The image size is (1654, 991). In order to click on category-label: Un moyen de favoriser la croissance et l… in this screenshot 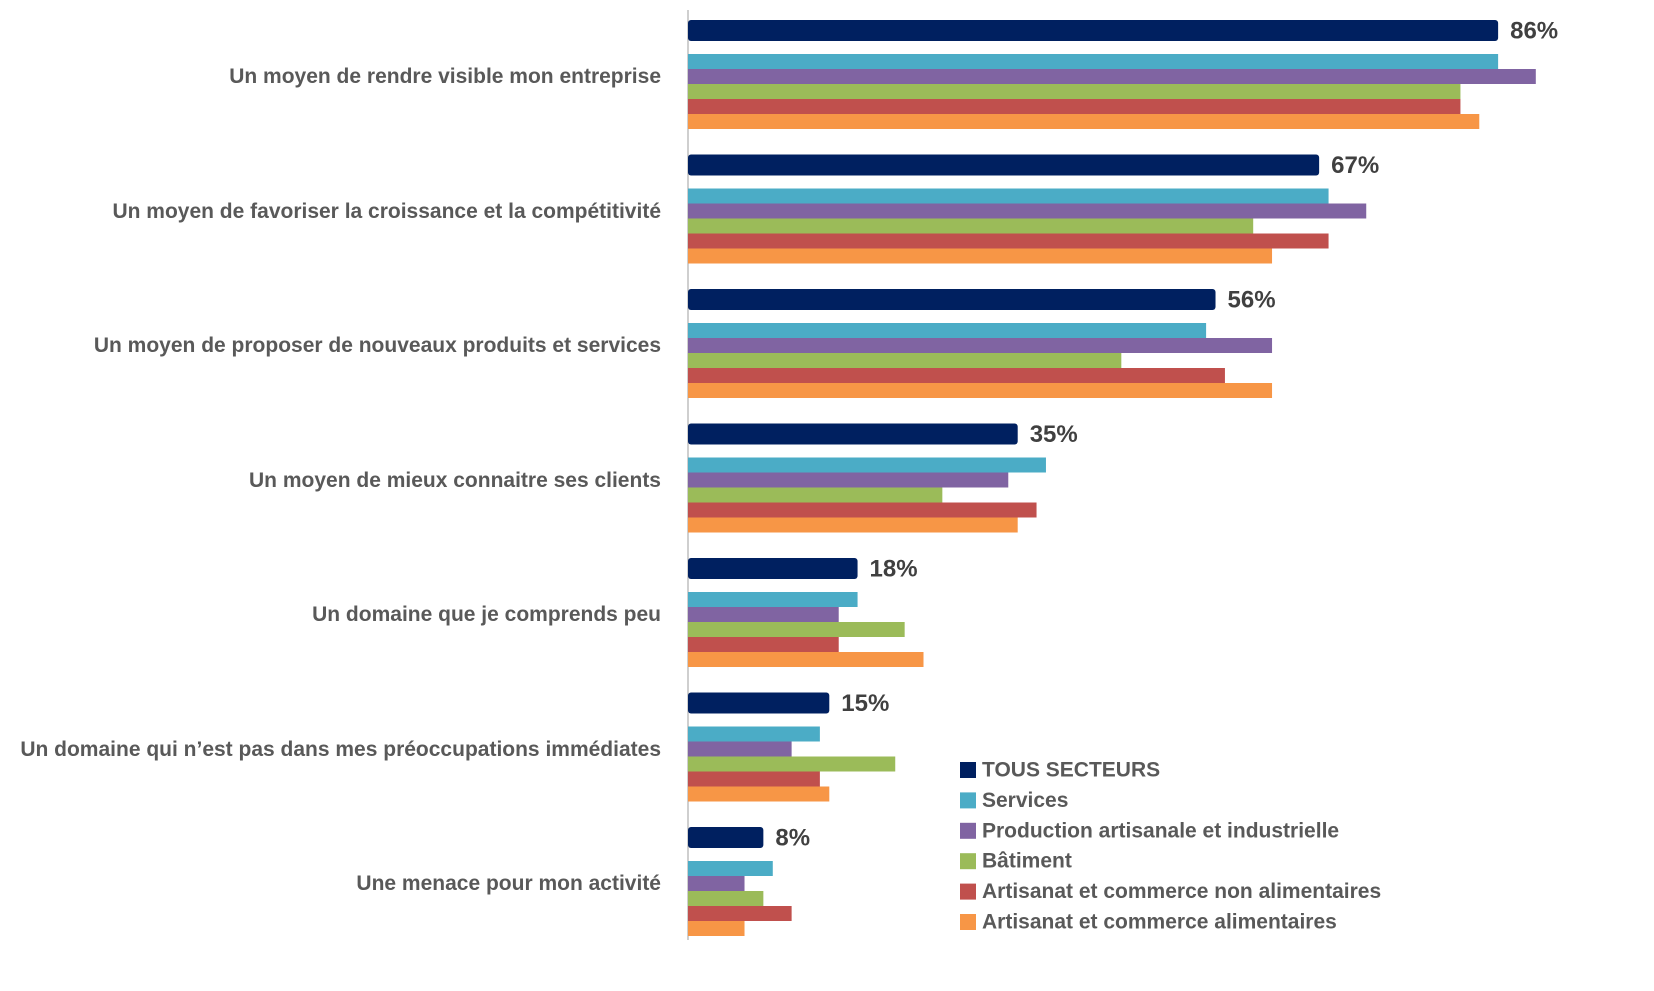, I will do `click(386, 211)`.